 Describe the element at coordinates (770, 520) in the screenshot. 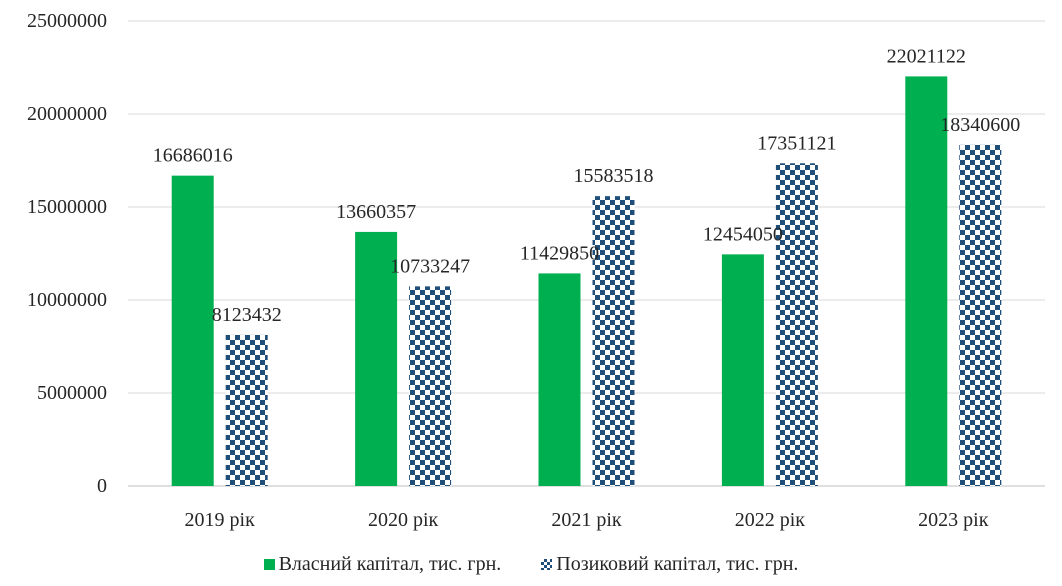

I see `x-tick-label: 2022 рік` at that location.